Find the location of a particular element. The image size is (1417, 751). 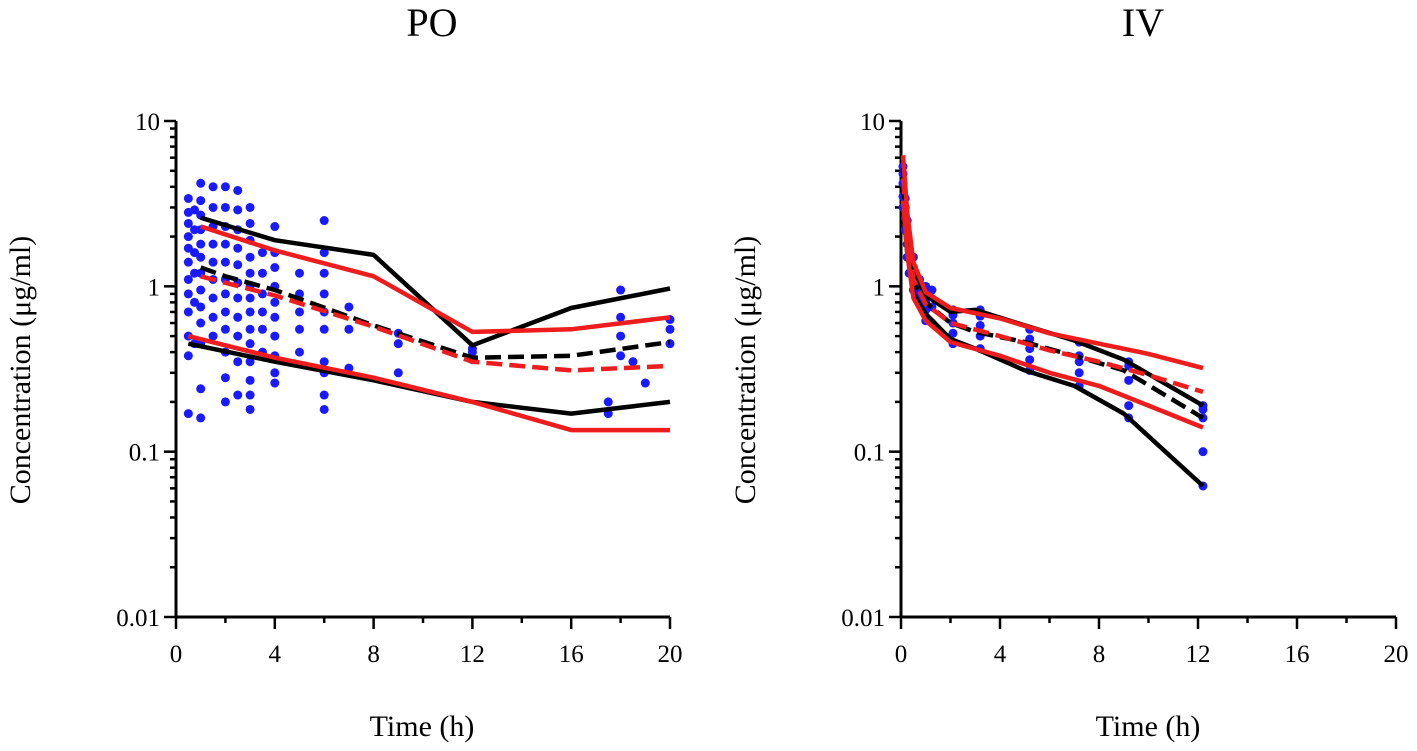

y-axis-label: Concentration (μg/ml) is located at coordinates (745, 370).